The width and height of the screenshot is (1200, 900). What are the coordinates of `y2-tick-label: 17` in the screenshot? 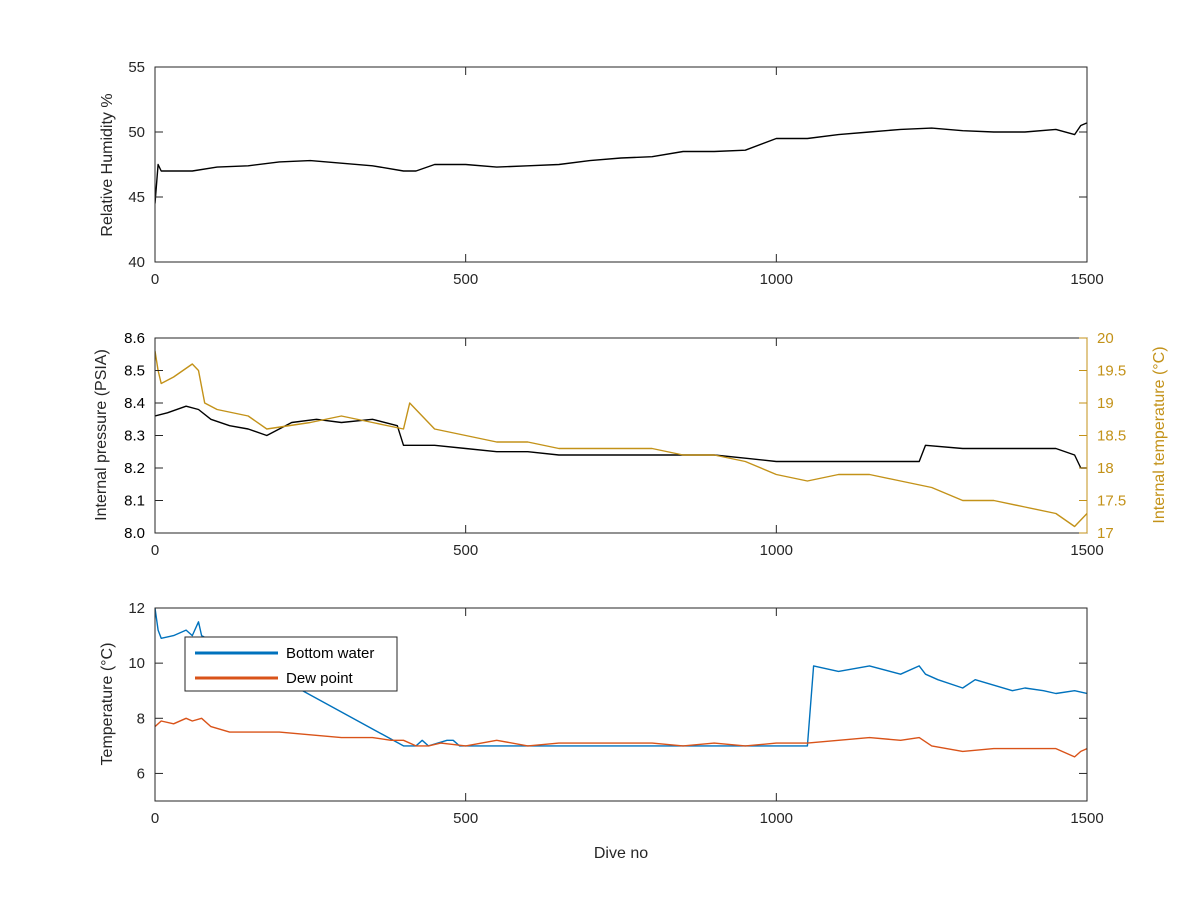 It's located at (1105, 533).